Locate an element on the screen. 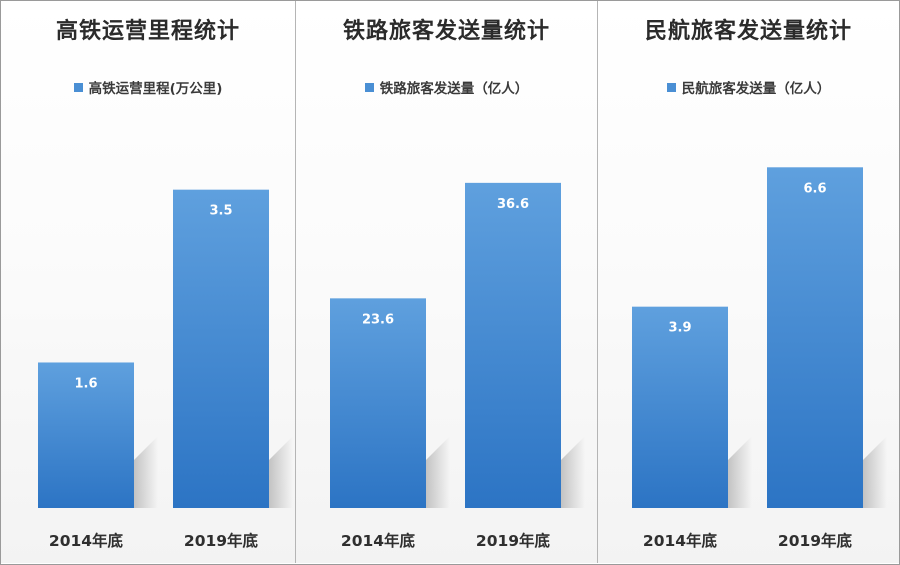 This screenshot has width=900, height=565. chart-title: 高铁运营里程统计 is located at coordinates (147, 31).